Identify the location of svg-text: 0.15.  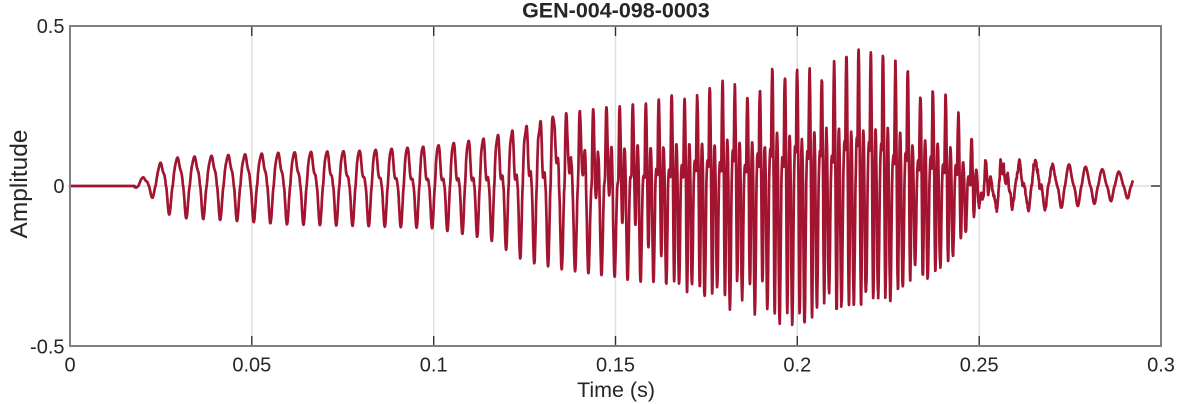
(615, 365).